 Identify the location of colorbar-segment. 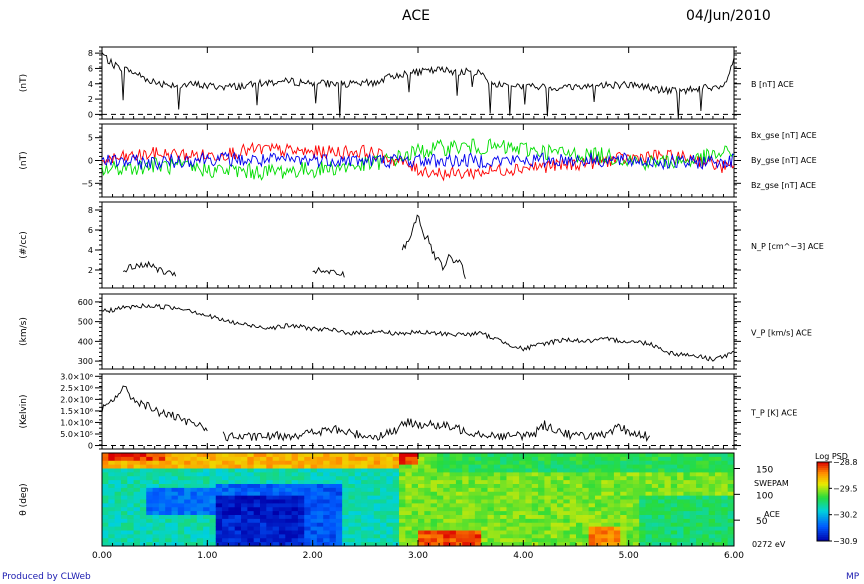
(823, 528).